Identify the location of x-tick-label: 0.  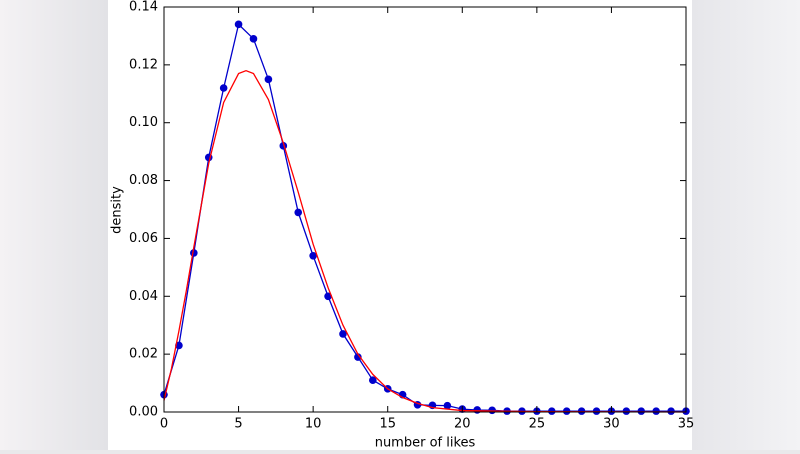
(164, 424).